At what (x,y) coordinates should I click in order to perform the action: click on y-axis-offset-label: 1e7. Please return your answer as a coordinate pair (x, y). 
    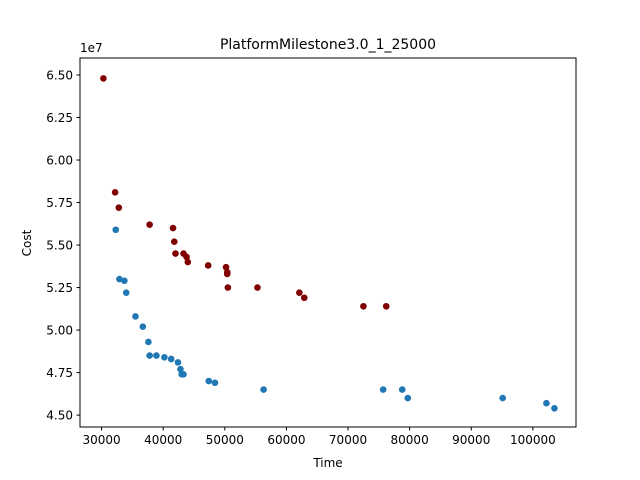
    Looking at the image, I should click on (91, 48).